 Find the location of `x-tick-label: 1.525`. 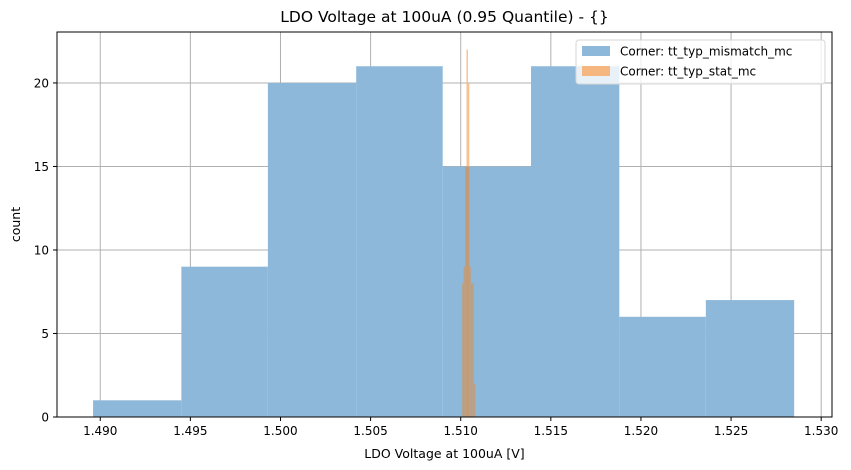

x-tick-label: 1.525 is located at coordinates (731, 431).